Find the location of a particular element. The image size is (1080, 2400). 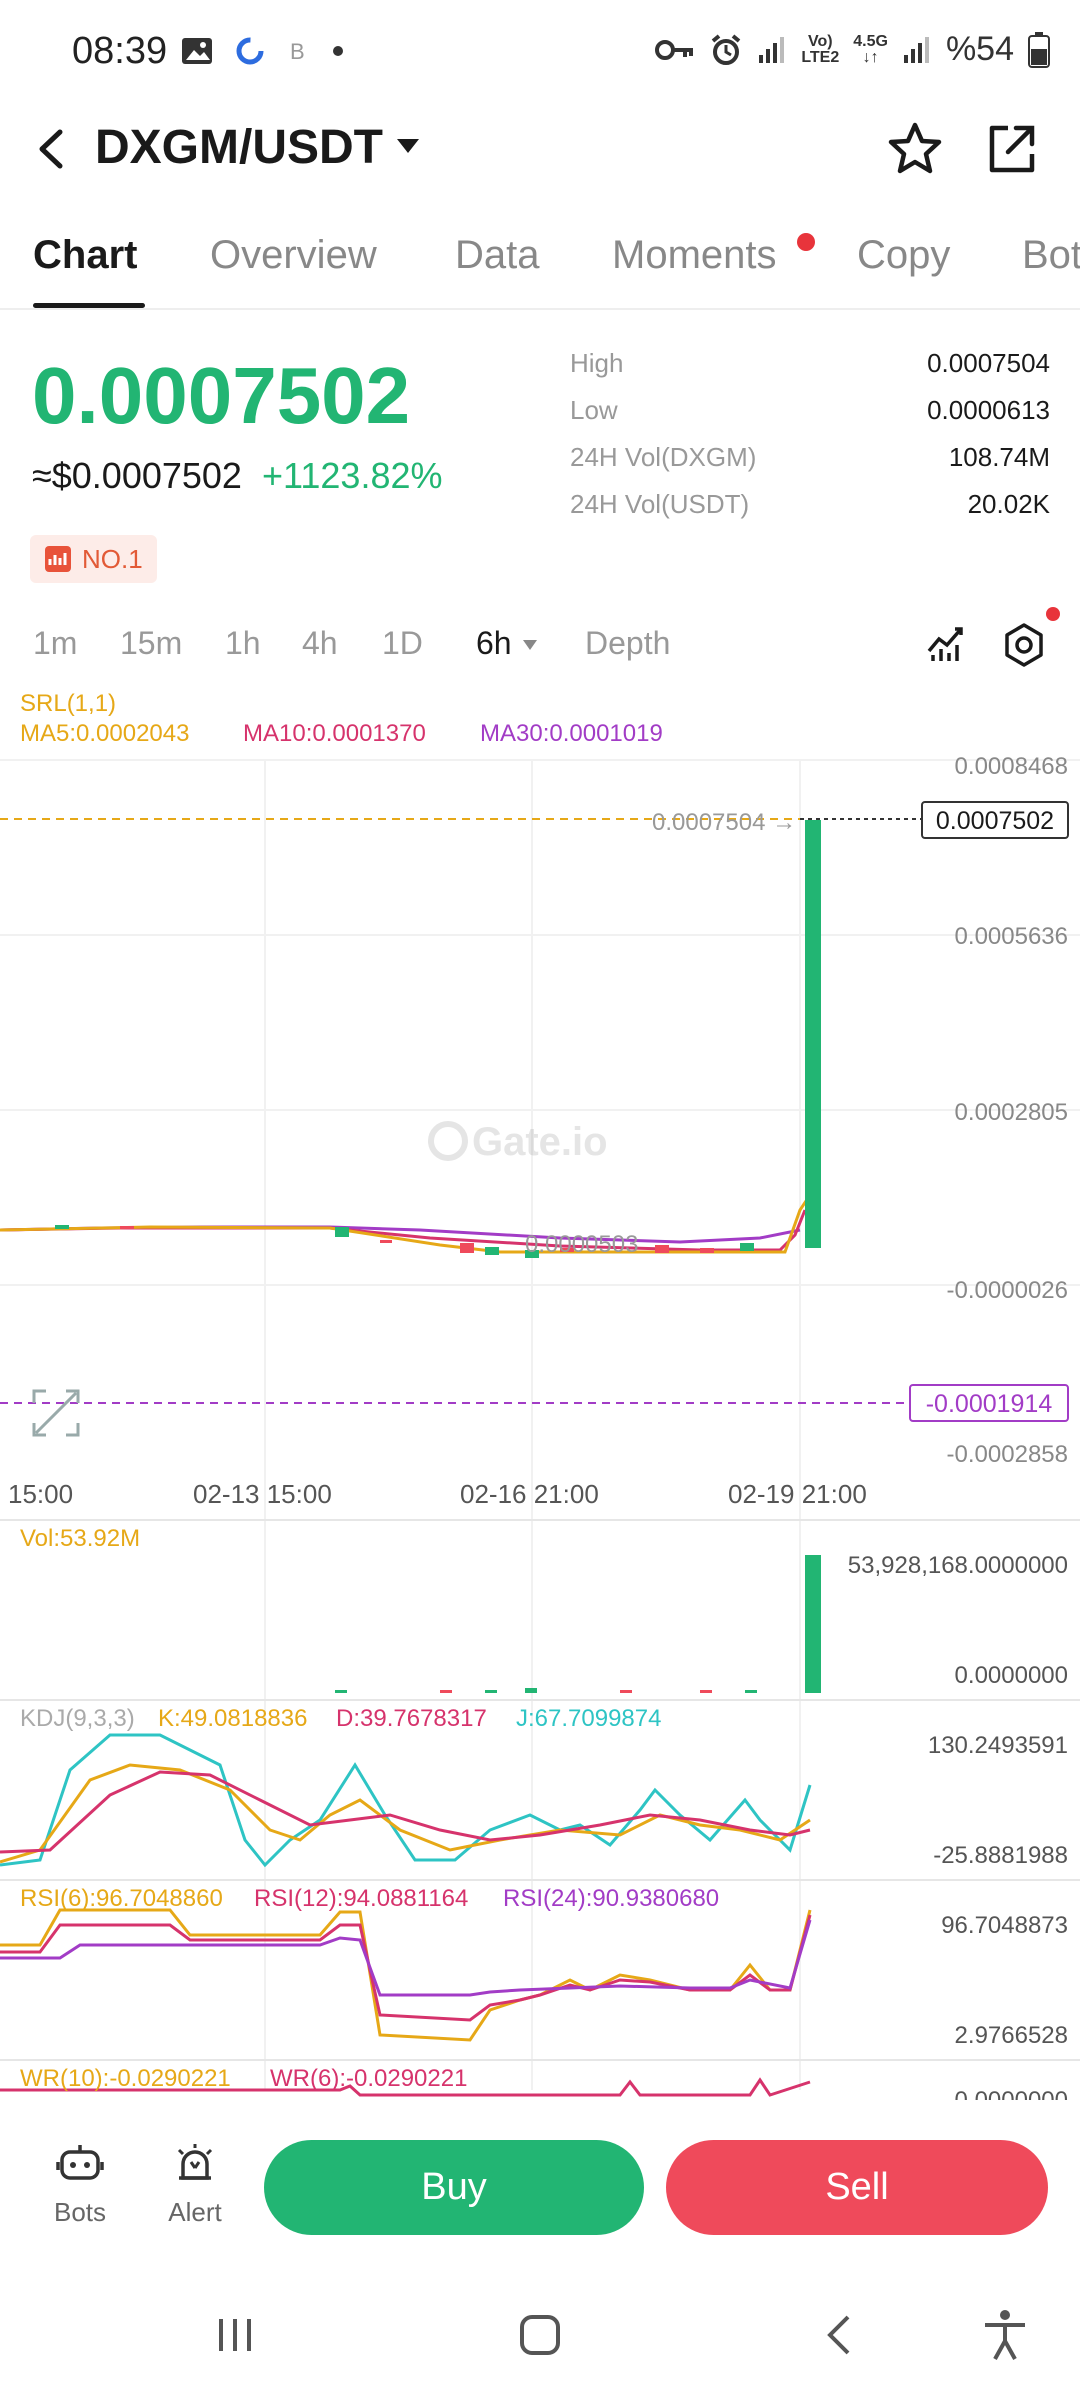

interval-1m: 1m is located at coordinates (55, 643).